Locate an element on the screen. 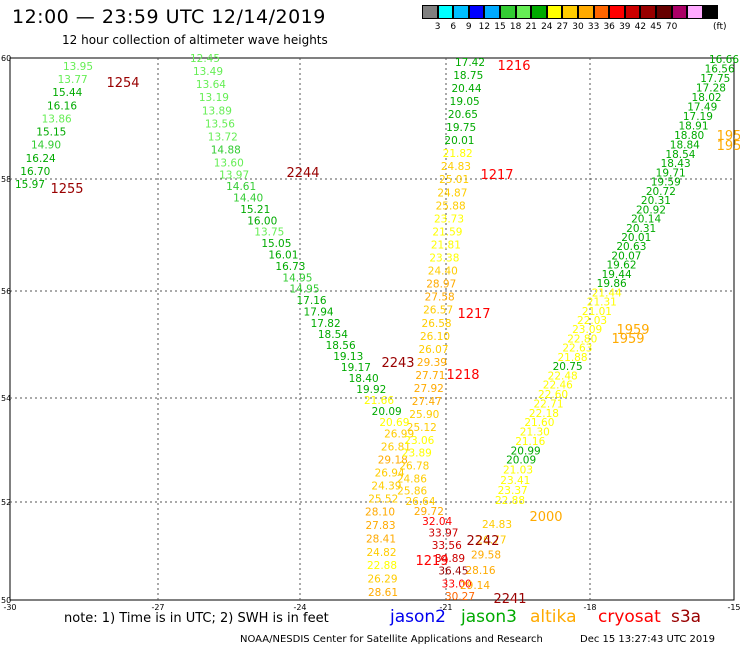 This screenshot has height=650, width=740. wave-height-value: 24.82 is located at coordinates (381, 553).